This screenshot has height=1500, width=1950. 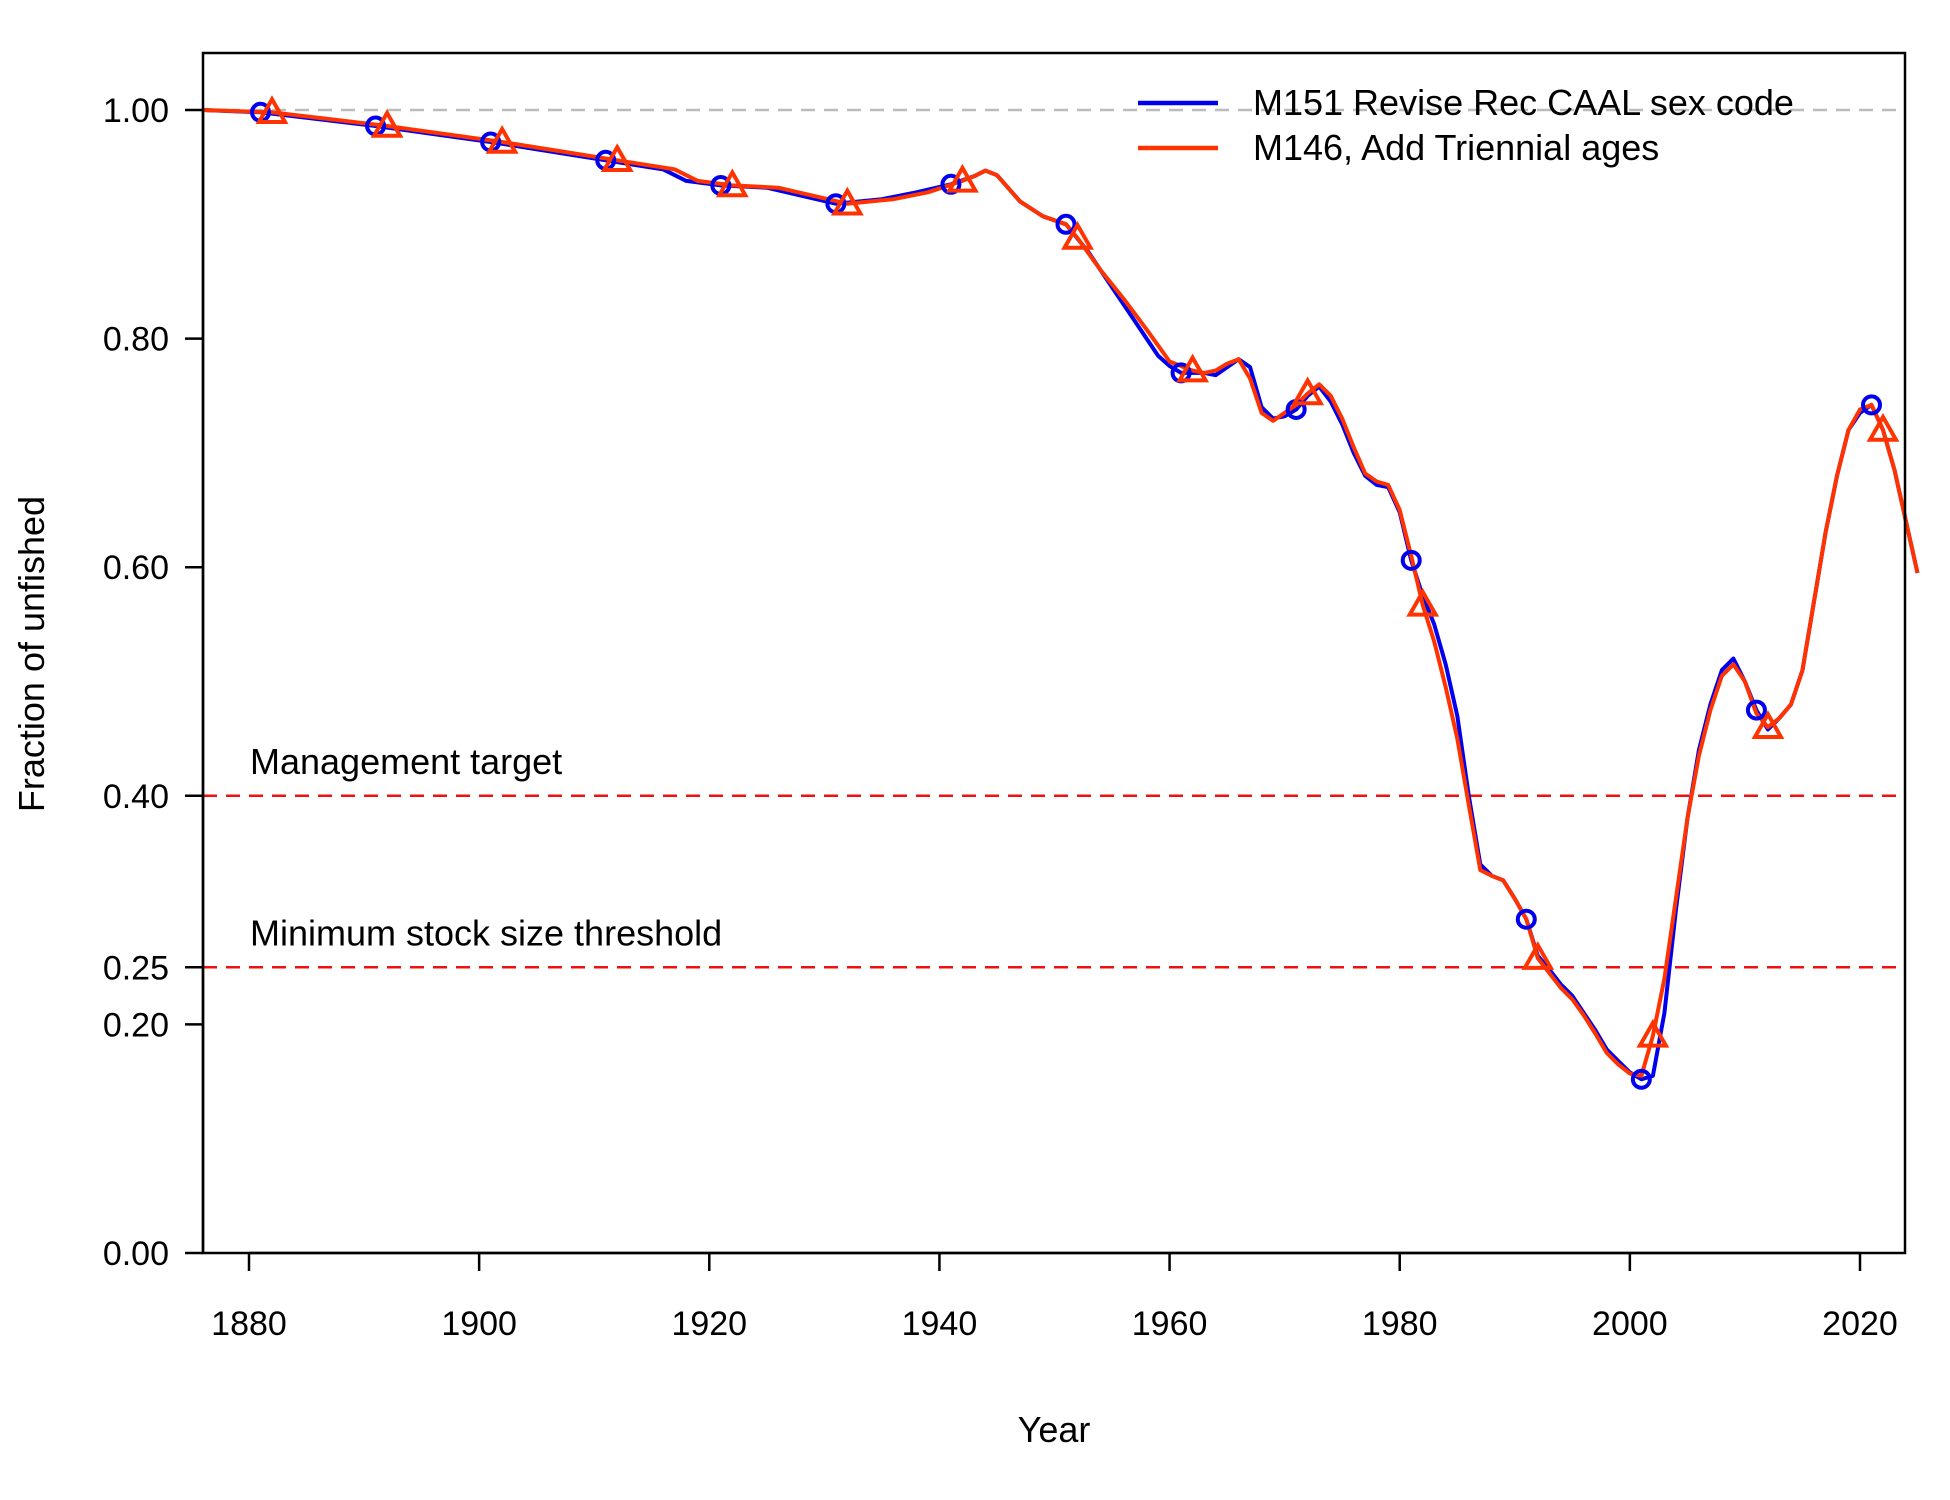 I want to click on x-tick-label: 1980, so click(x=1400, y=1324).